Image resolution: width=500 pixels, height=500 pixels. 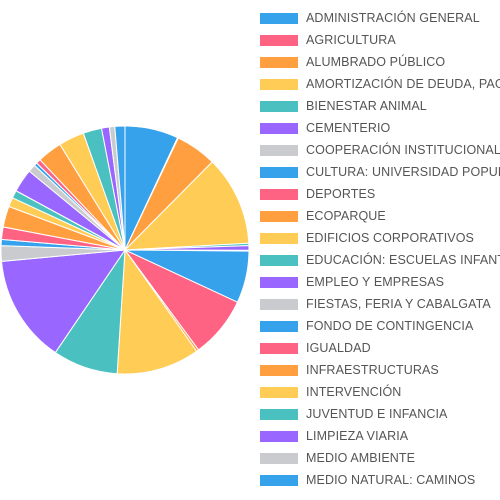 What do you see at coordinates (377, 414) in the screenshot?
I see `legend-label: JUVENTUD E INFANCIA` at bounding box center [377, 414].